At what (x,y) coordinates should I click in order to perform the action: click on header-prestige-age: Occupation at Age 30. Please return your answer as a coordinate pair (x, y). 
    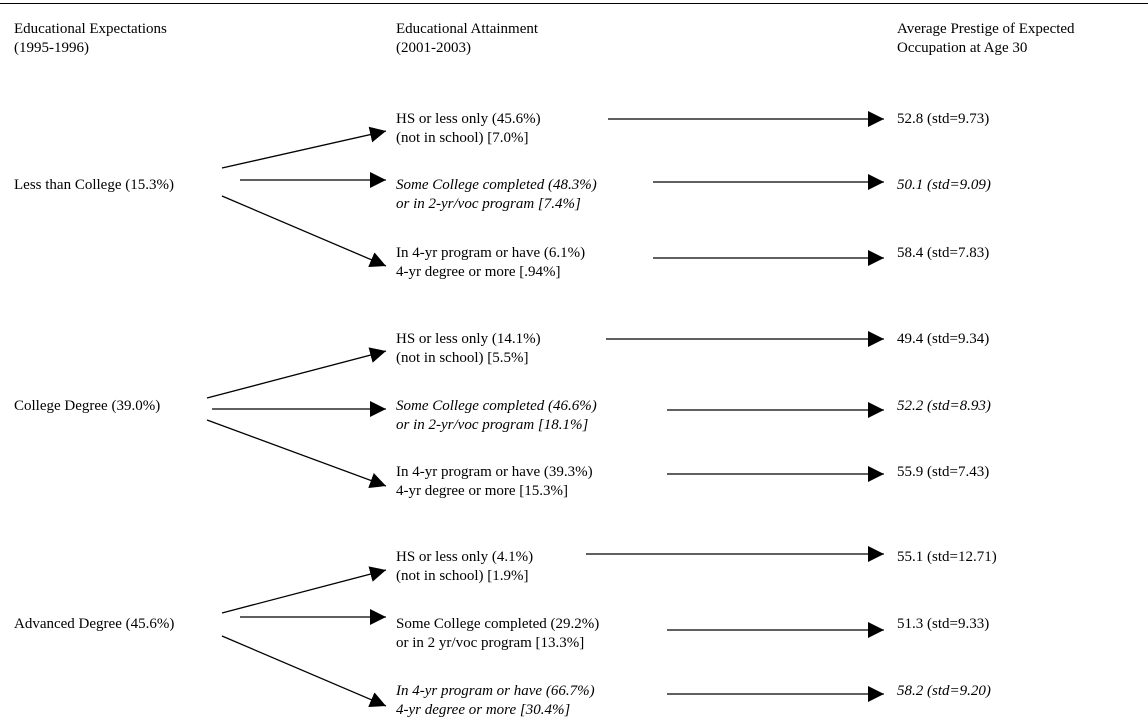
    Looking at the image, I should click on (962, 48).